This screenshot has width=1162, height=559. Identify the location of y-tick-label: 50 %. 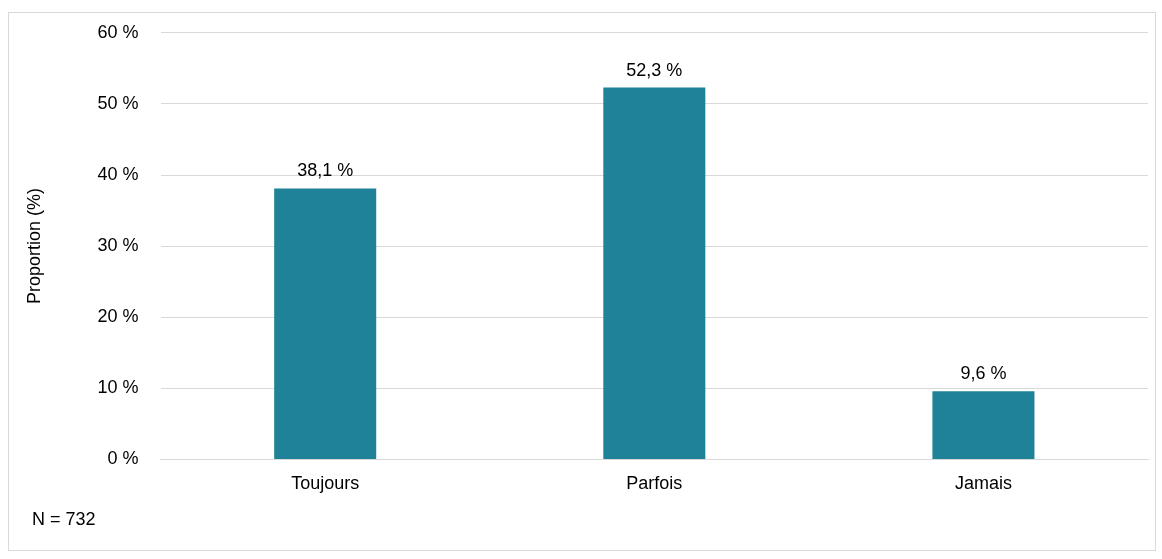
(118, 102).